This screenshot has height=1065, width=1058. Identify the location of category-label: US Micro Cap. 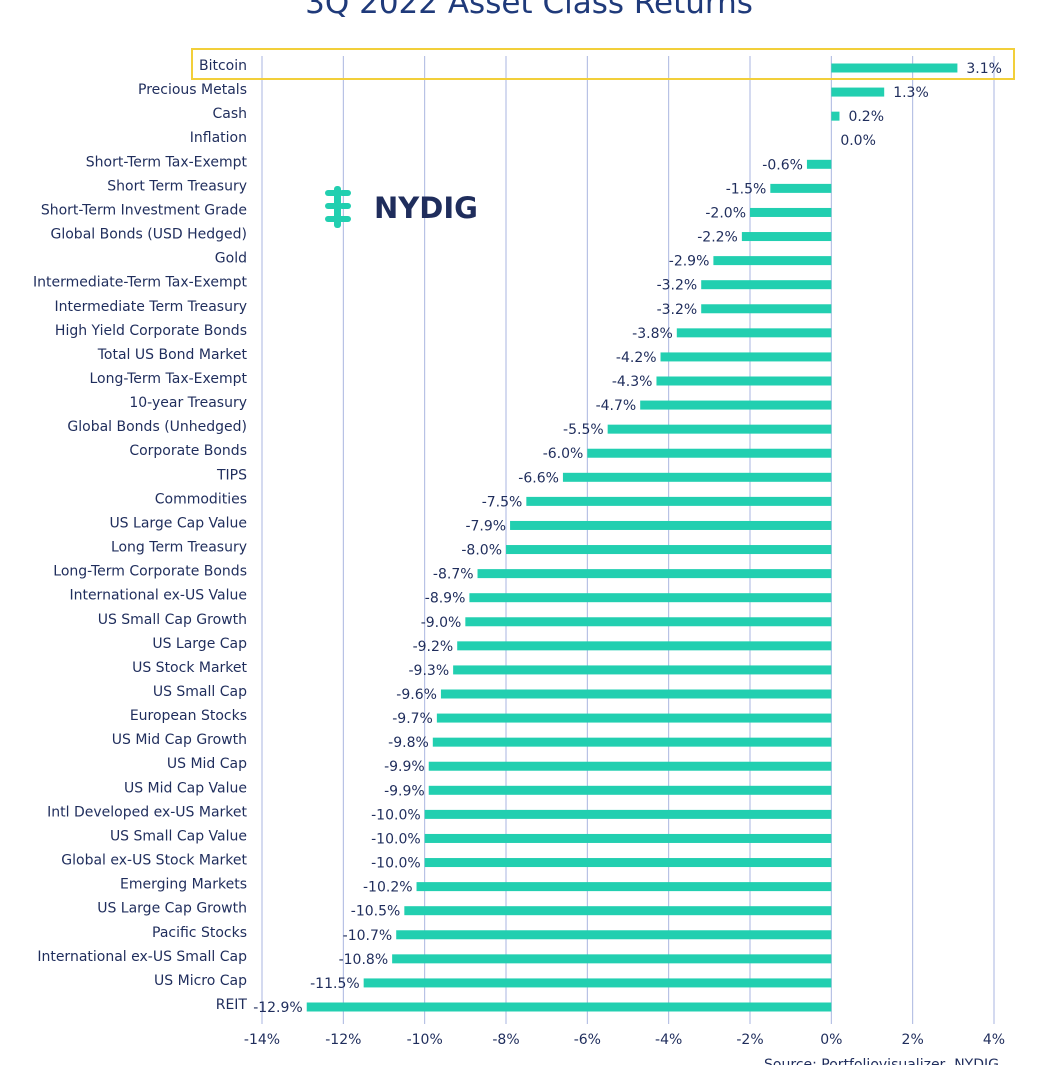
(200, 981).